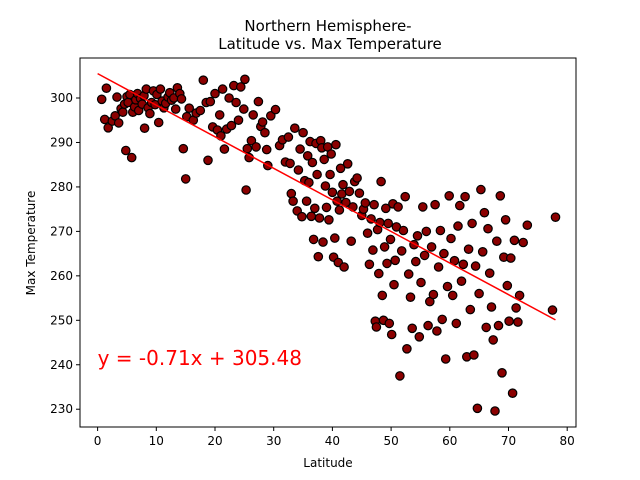 This screenshot has height=480, width=640. What do you see at coordinates (214, 441) in the screenshot?
I see `x-tick-label: 20` at bounding box center [214, 441].